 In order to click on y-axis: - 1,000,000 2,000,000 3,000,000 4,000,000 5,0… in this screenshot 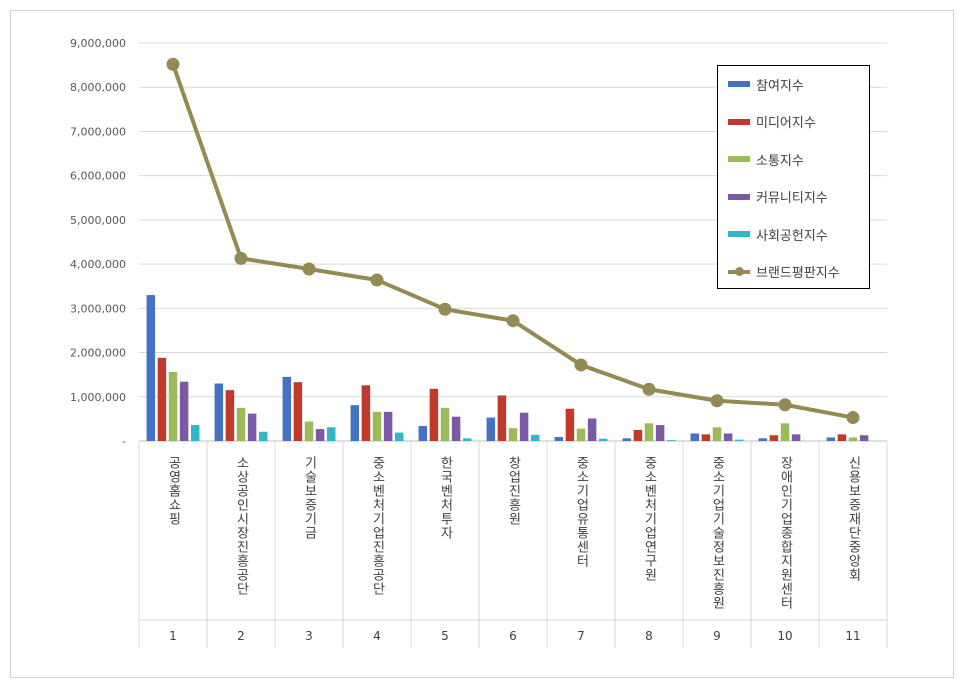, I will do `click(98, 242)`.